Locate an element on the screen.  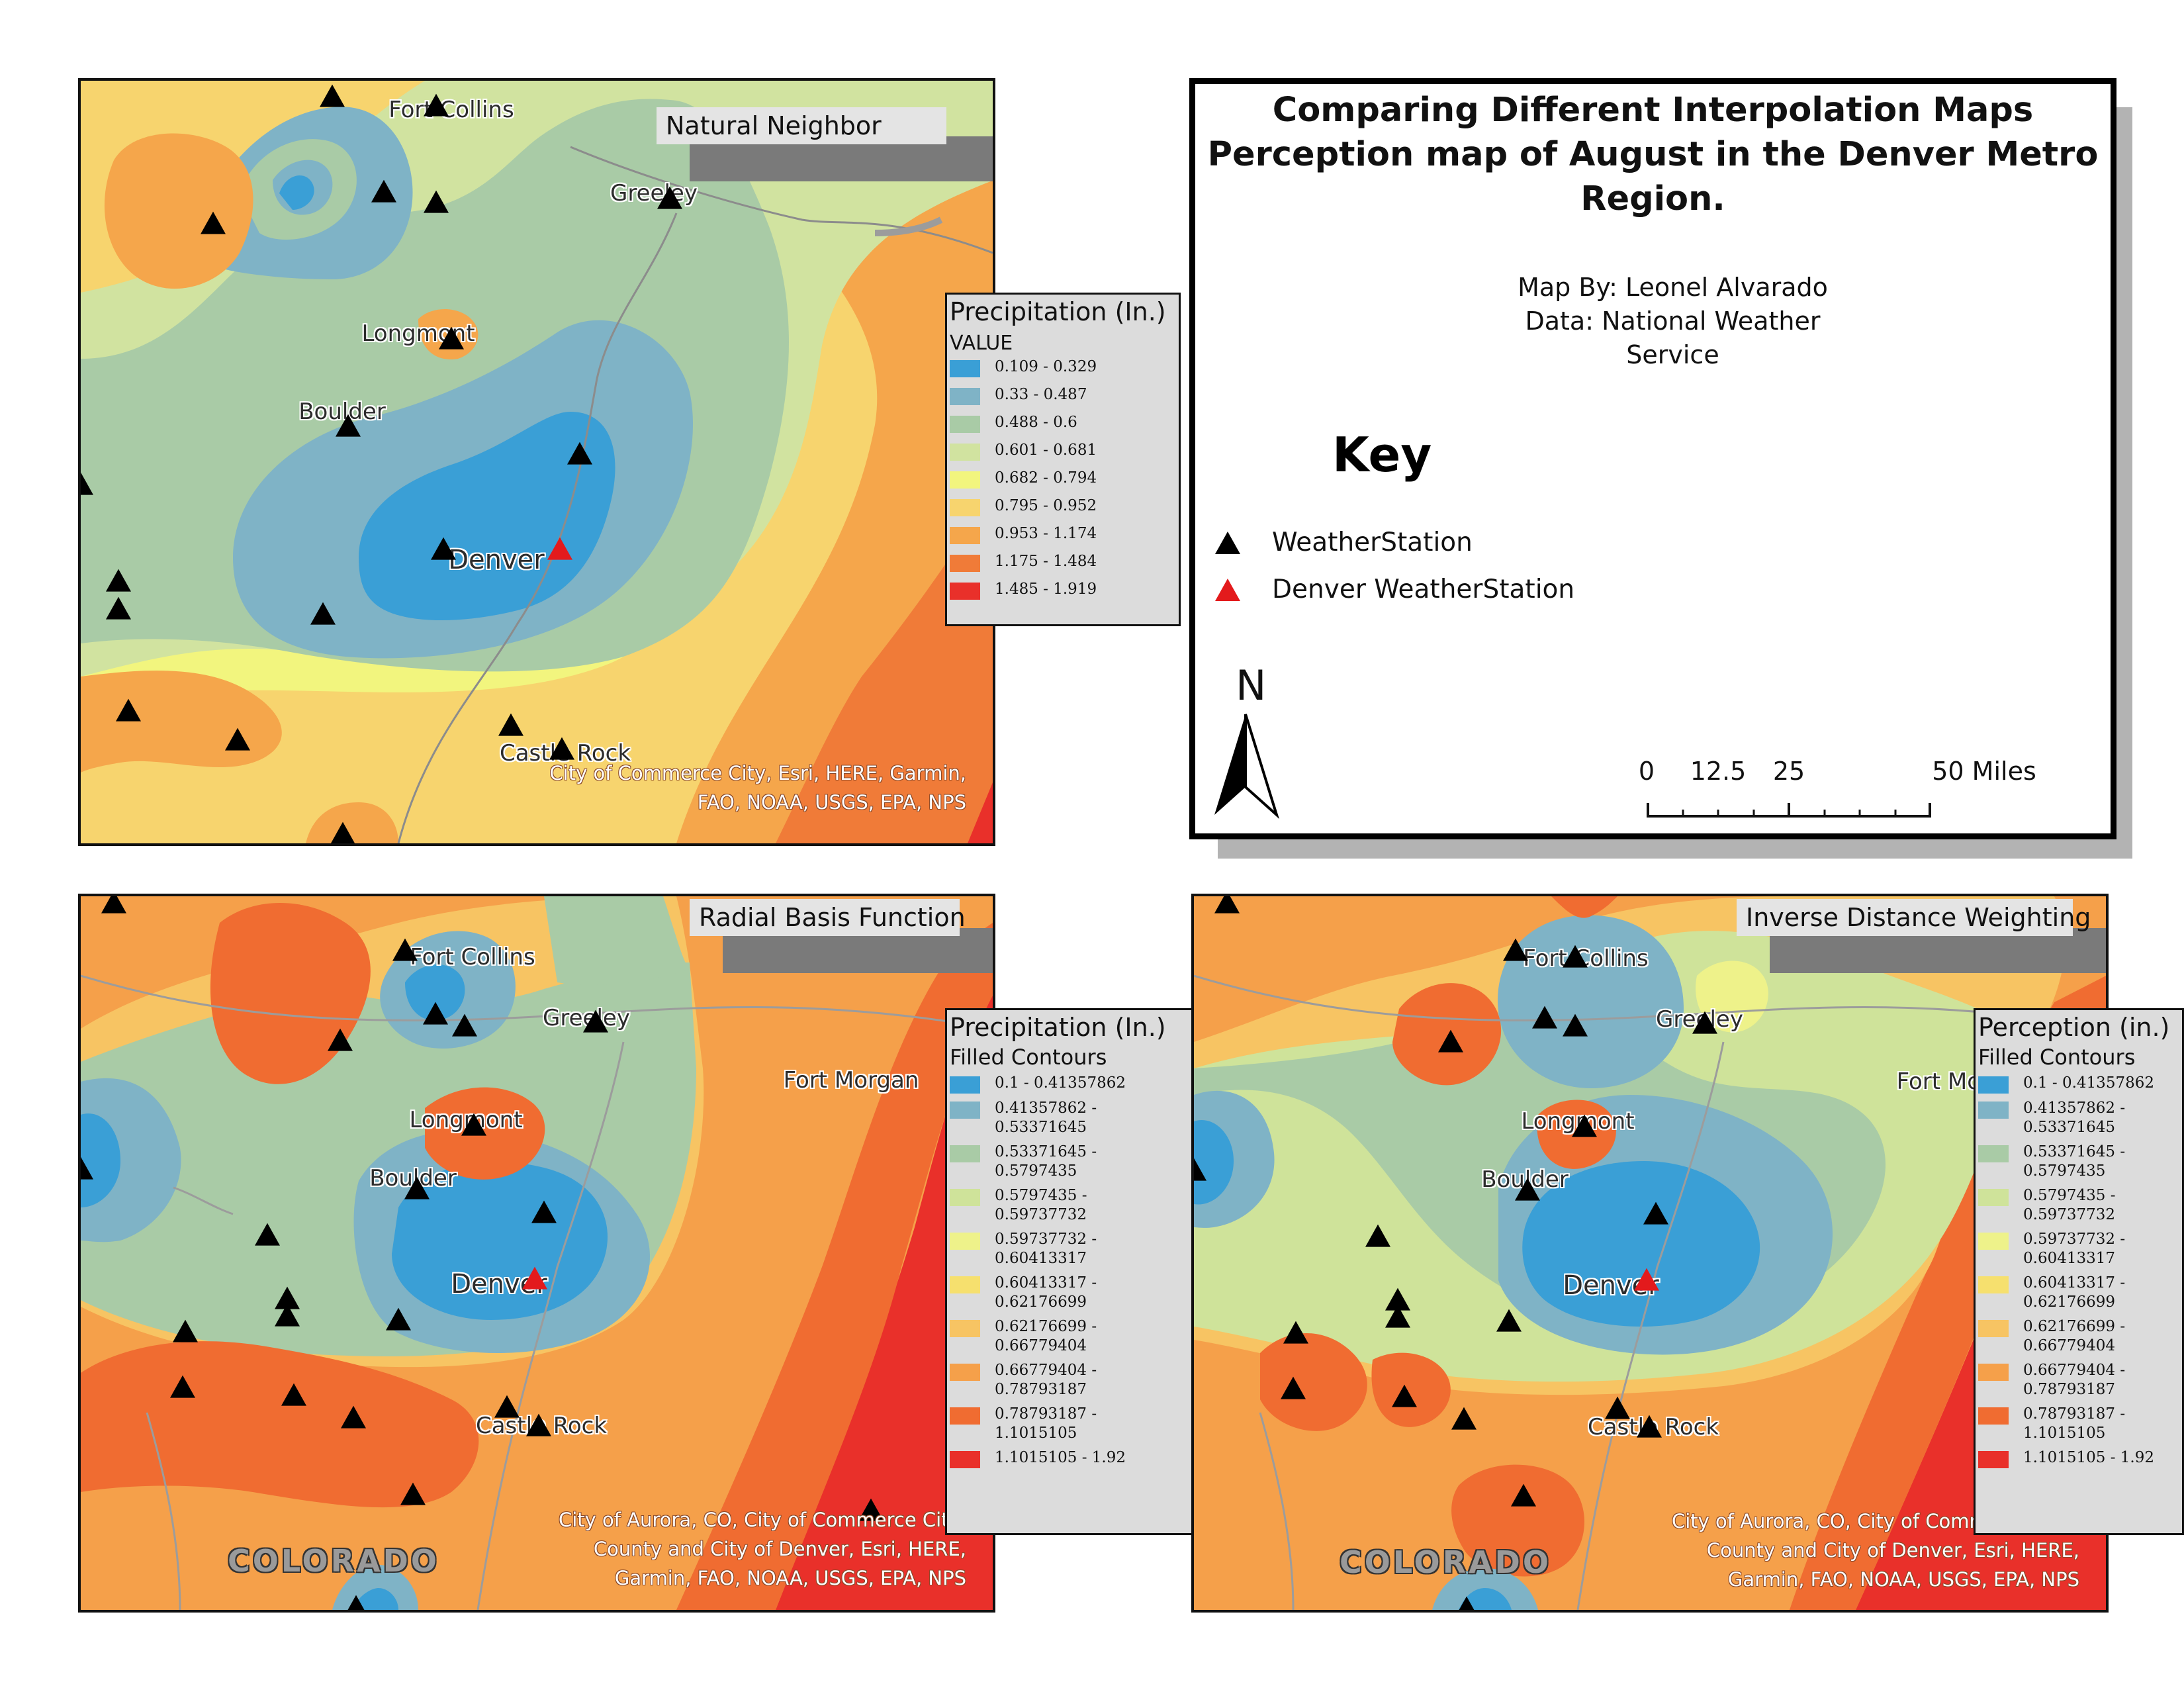
key-item-denver-weather-station: Denver WeatherStation is located at coordinates (1394, 589).